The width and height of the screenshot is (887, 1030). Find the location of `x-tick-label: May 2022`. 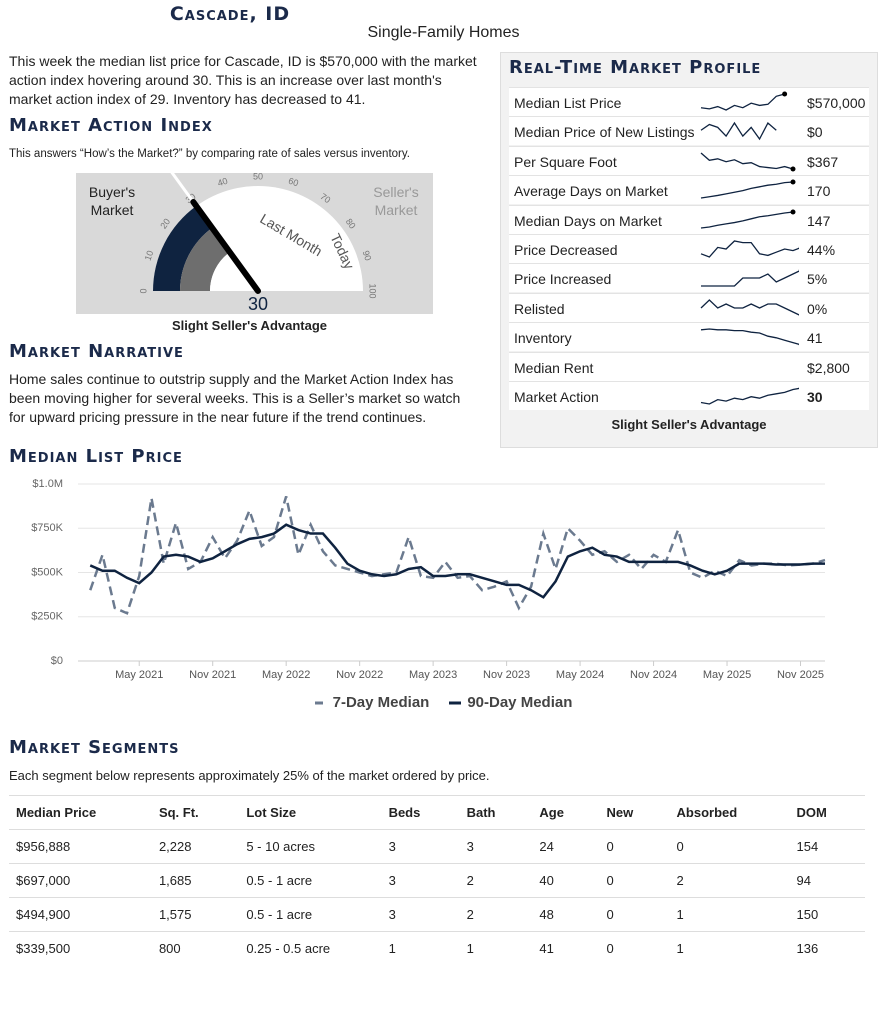

x-tick-label: May 2022 is located at coordinates (286, 675).